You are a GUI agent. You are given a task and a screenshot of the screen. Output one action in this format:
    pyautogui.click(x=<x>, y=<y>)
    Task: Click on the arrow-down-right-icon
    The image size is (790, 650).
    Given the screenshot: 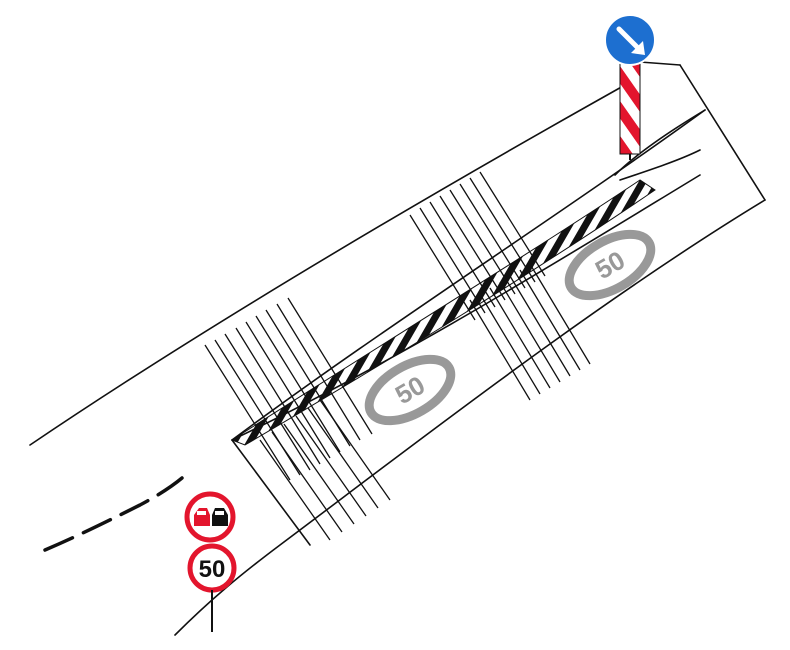 What is the action you would take?
    pyautogui.click(x=630, y=40)
    